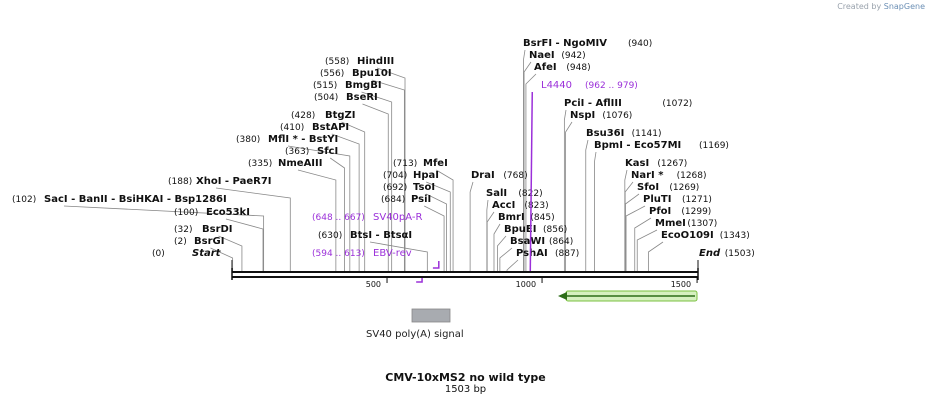 The width and height of the screenshot is (931, 405). Describe the element at coordinates (684, 188) in the screenshot. I see `site-pos-sfoi: (1269)` at that location.